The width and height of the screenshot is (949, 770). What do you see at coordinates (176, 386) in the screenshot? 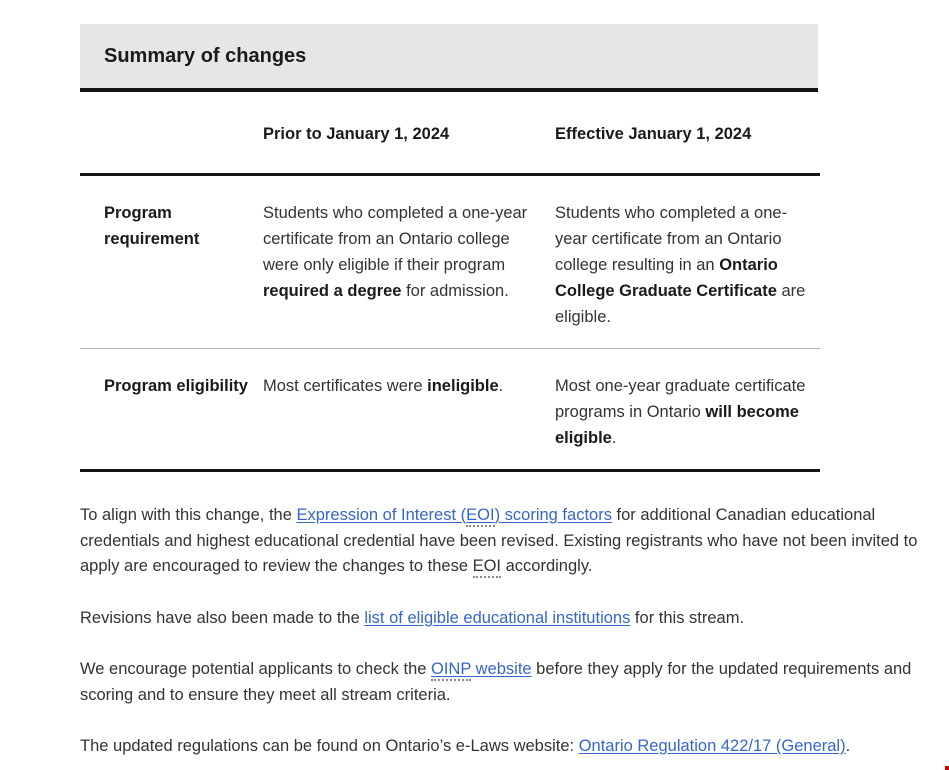
I see `row-label: Program eligibility` at bounding box center [176, 386].